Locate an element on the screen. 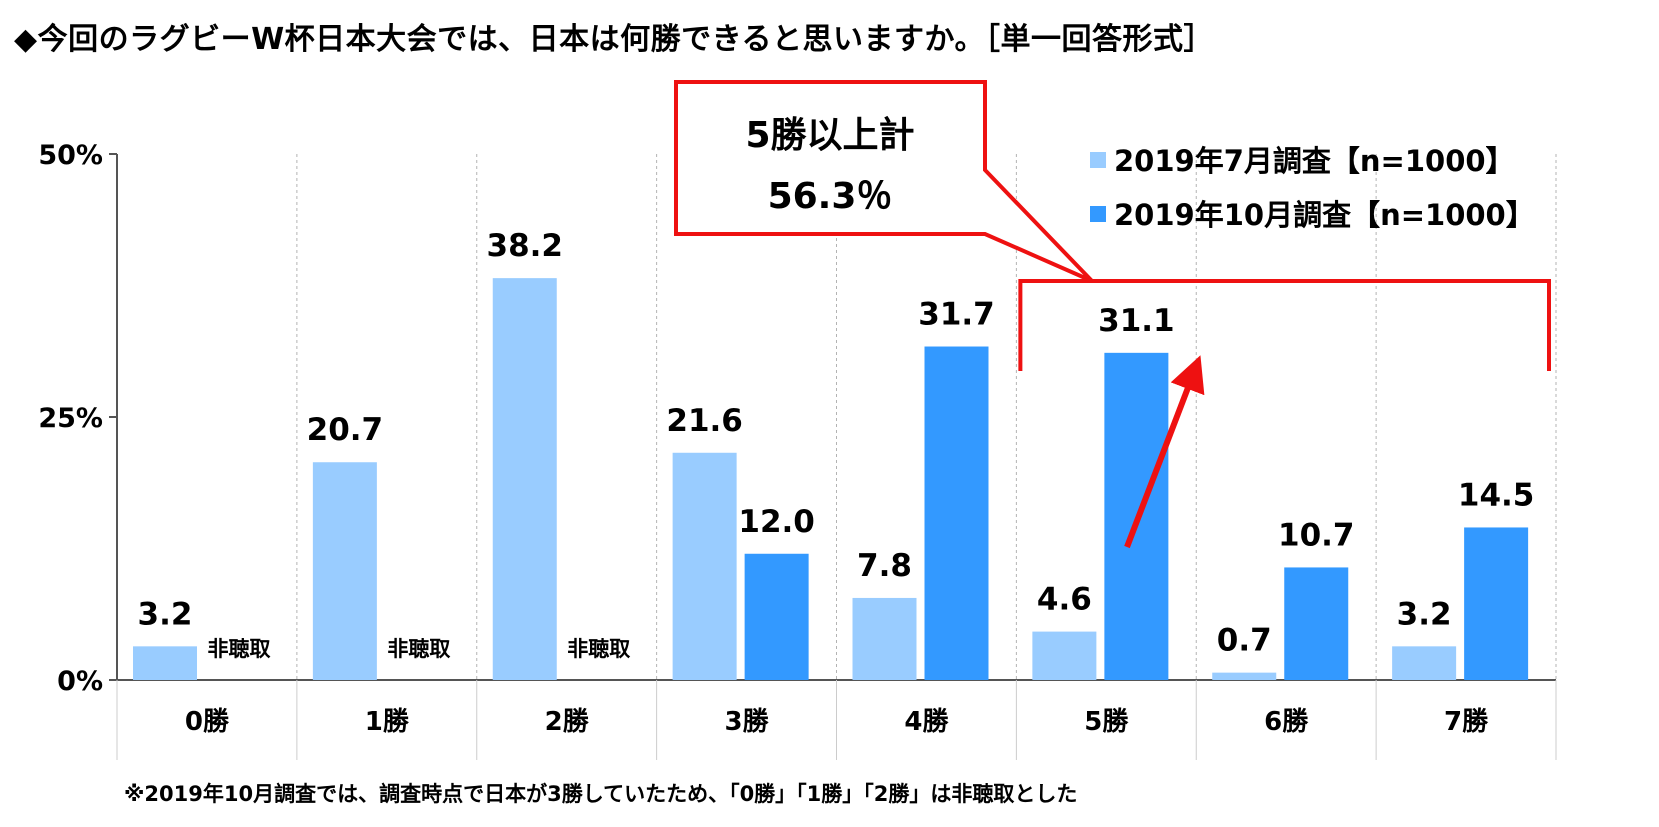 The width and height of the screenshot is (1659, 827). data-label: 20.7 is located at coordinates (345, 430).